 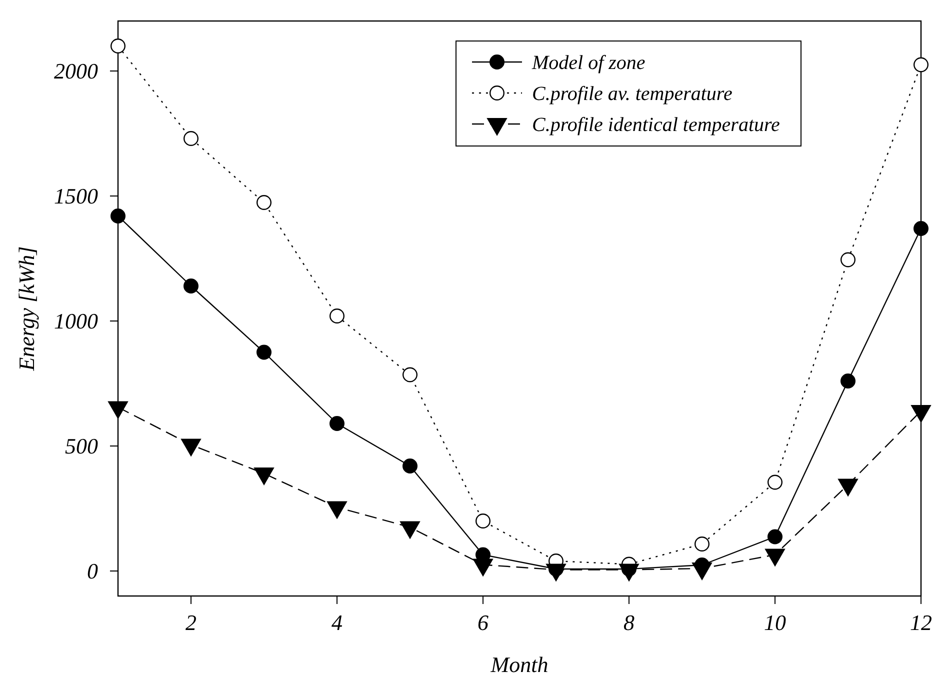 What do you see at coordinates (629, 622) in the screenshot?
I see `x-tick-label: 8` at bounding box center [629, 622].